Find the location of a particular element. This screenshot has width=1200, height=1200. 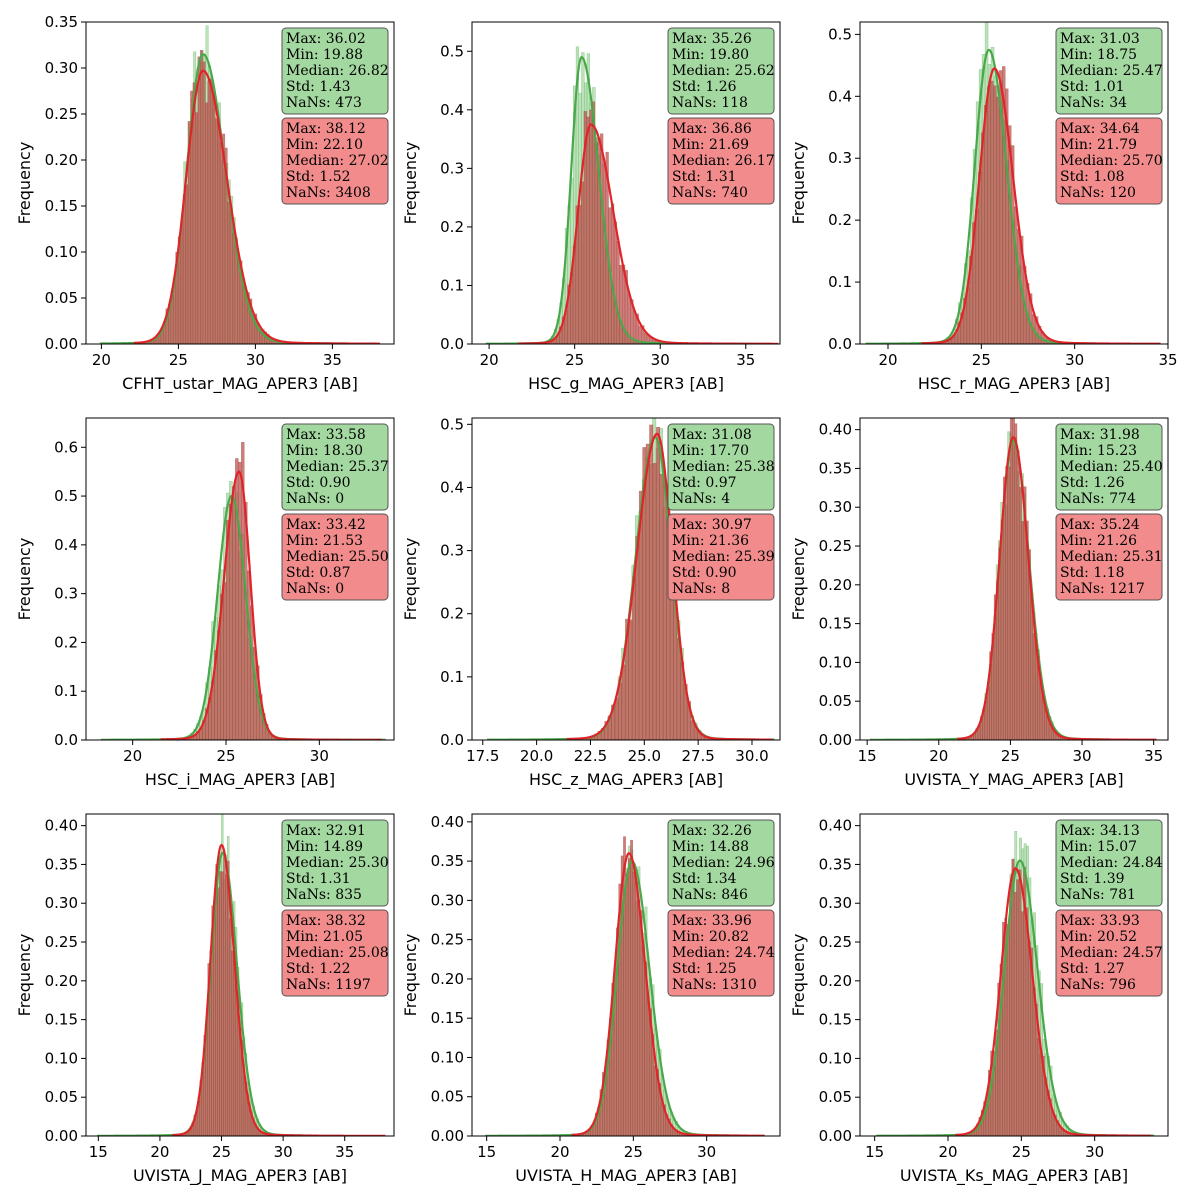

red-stat-min: Min: 21.26 is located at coordinates (1098, 541).